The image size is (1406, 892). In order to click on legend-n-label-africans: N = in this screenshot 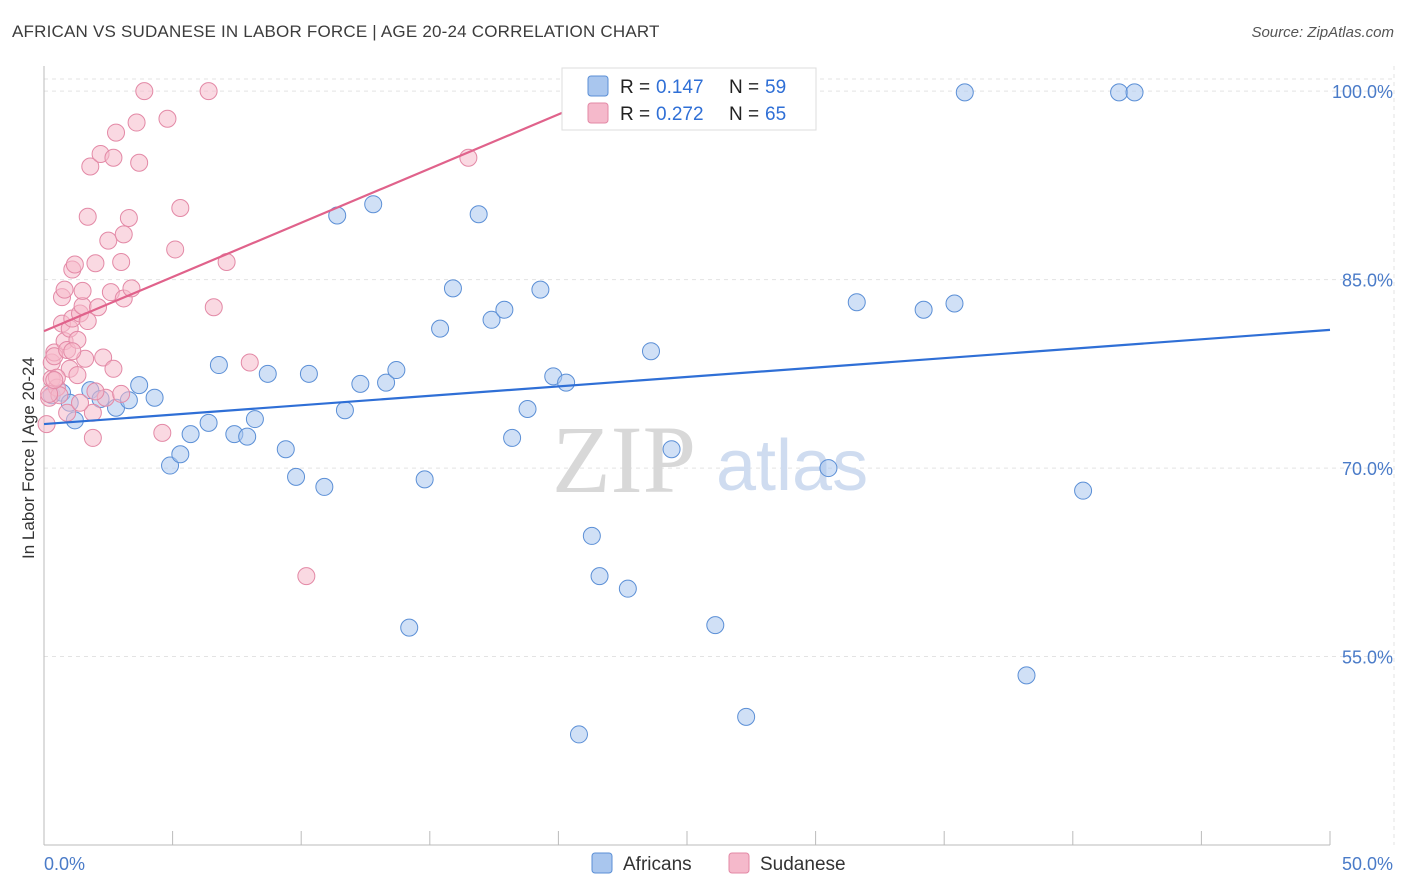, I will do `click(744, 87)`.